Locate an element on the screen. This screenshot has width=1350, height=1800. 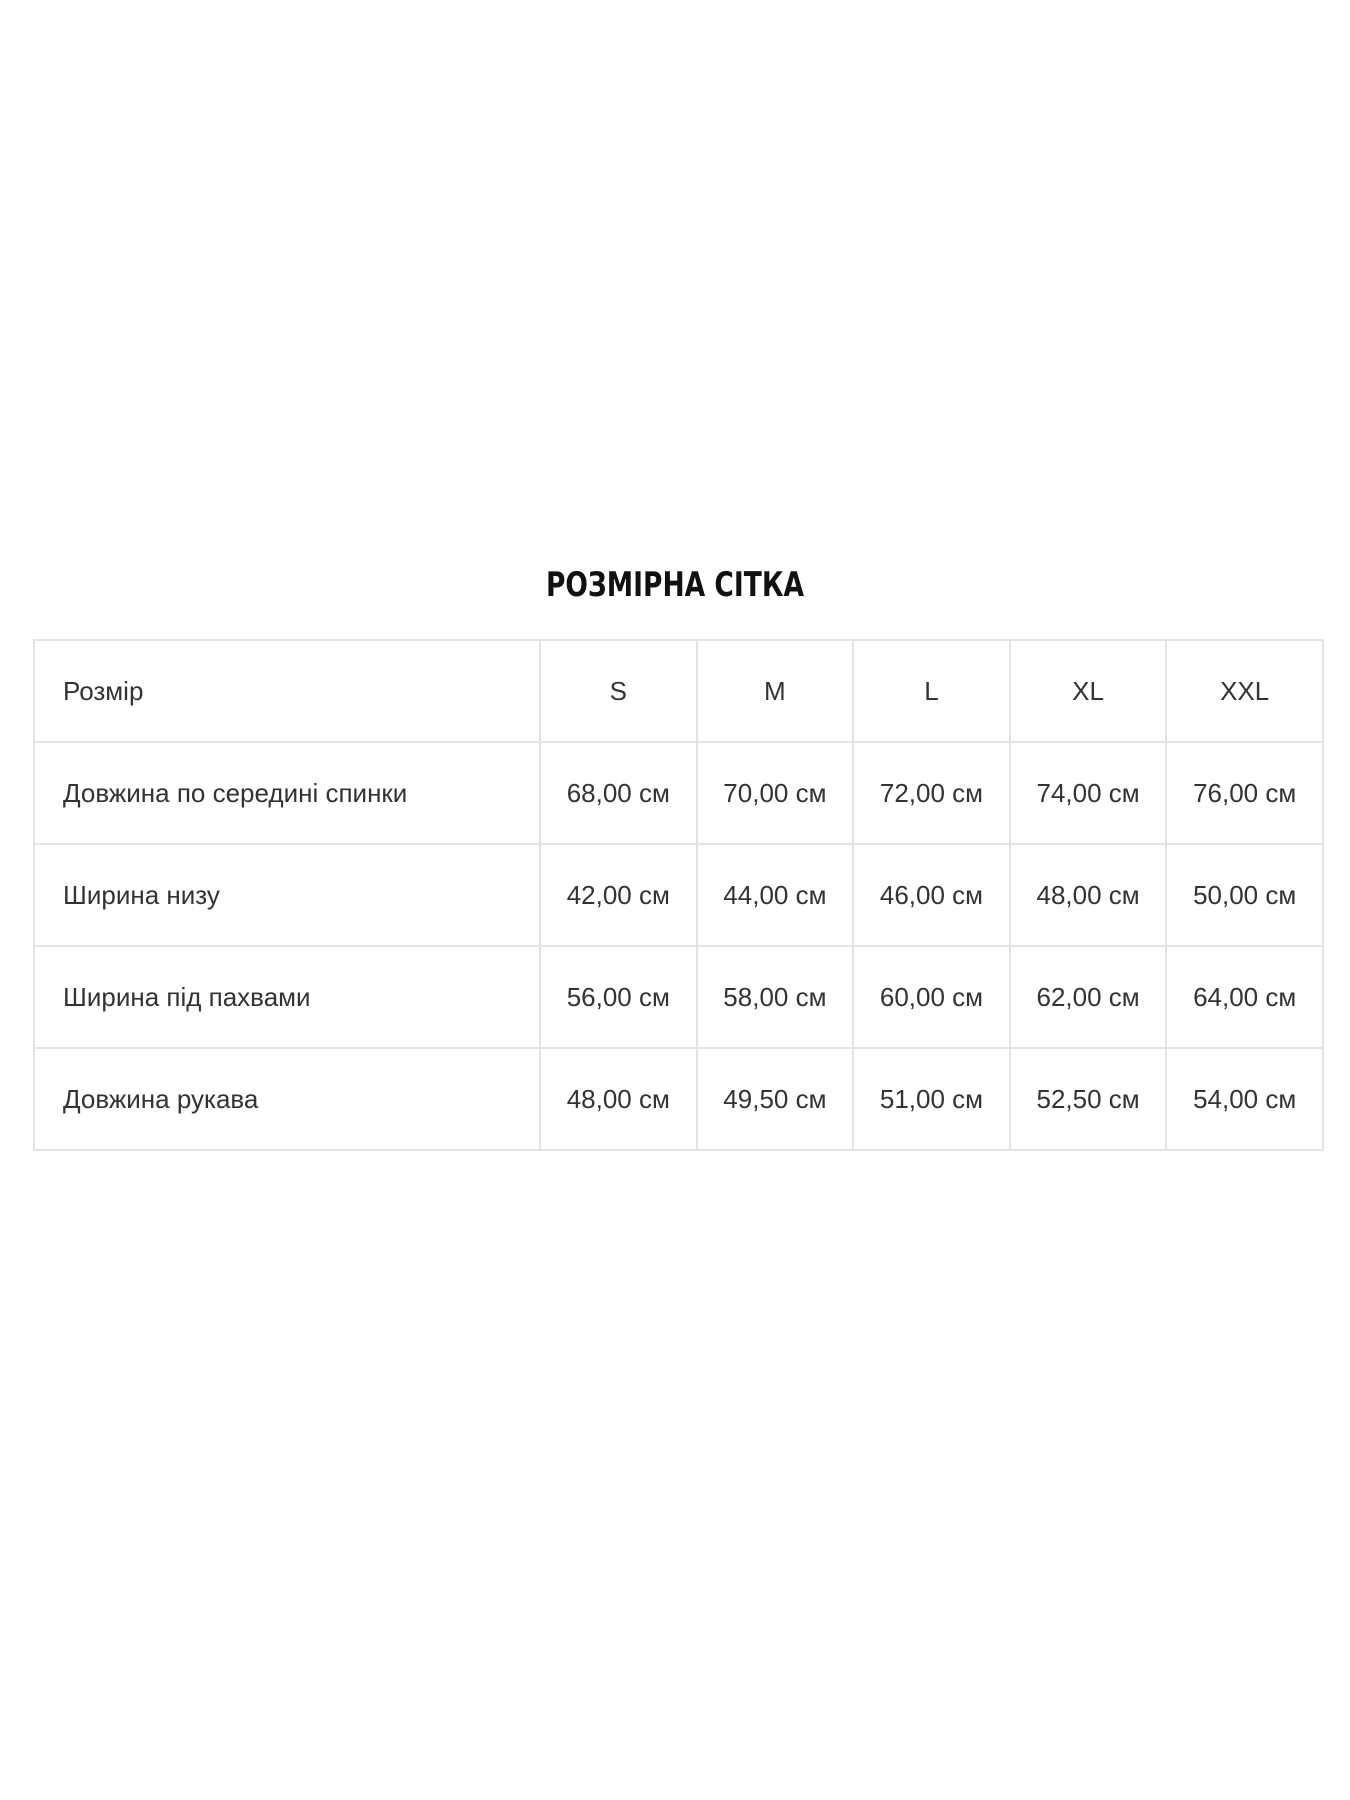
size-header: XXL is located at coordinates (1244, 691).